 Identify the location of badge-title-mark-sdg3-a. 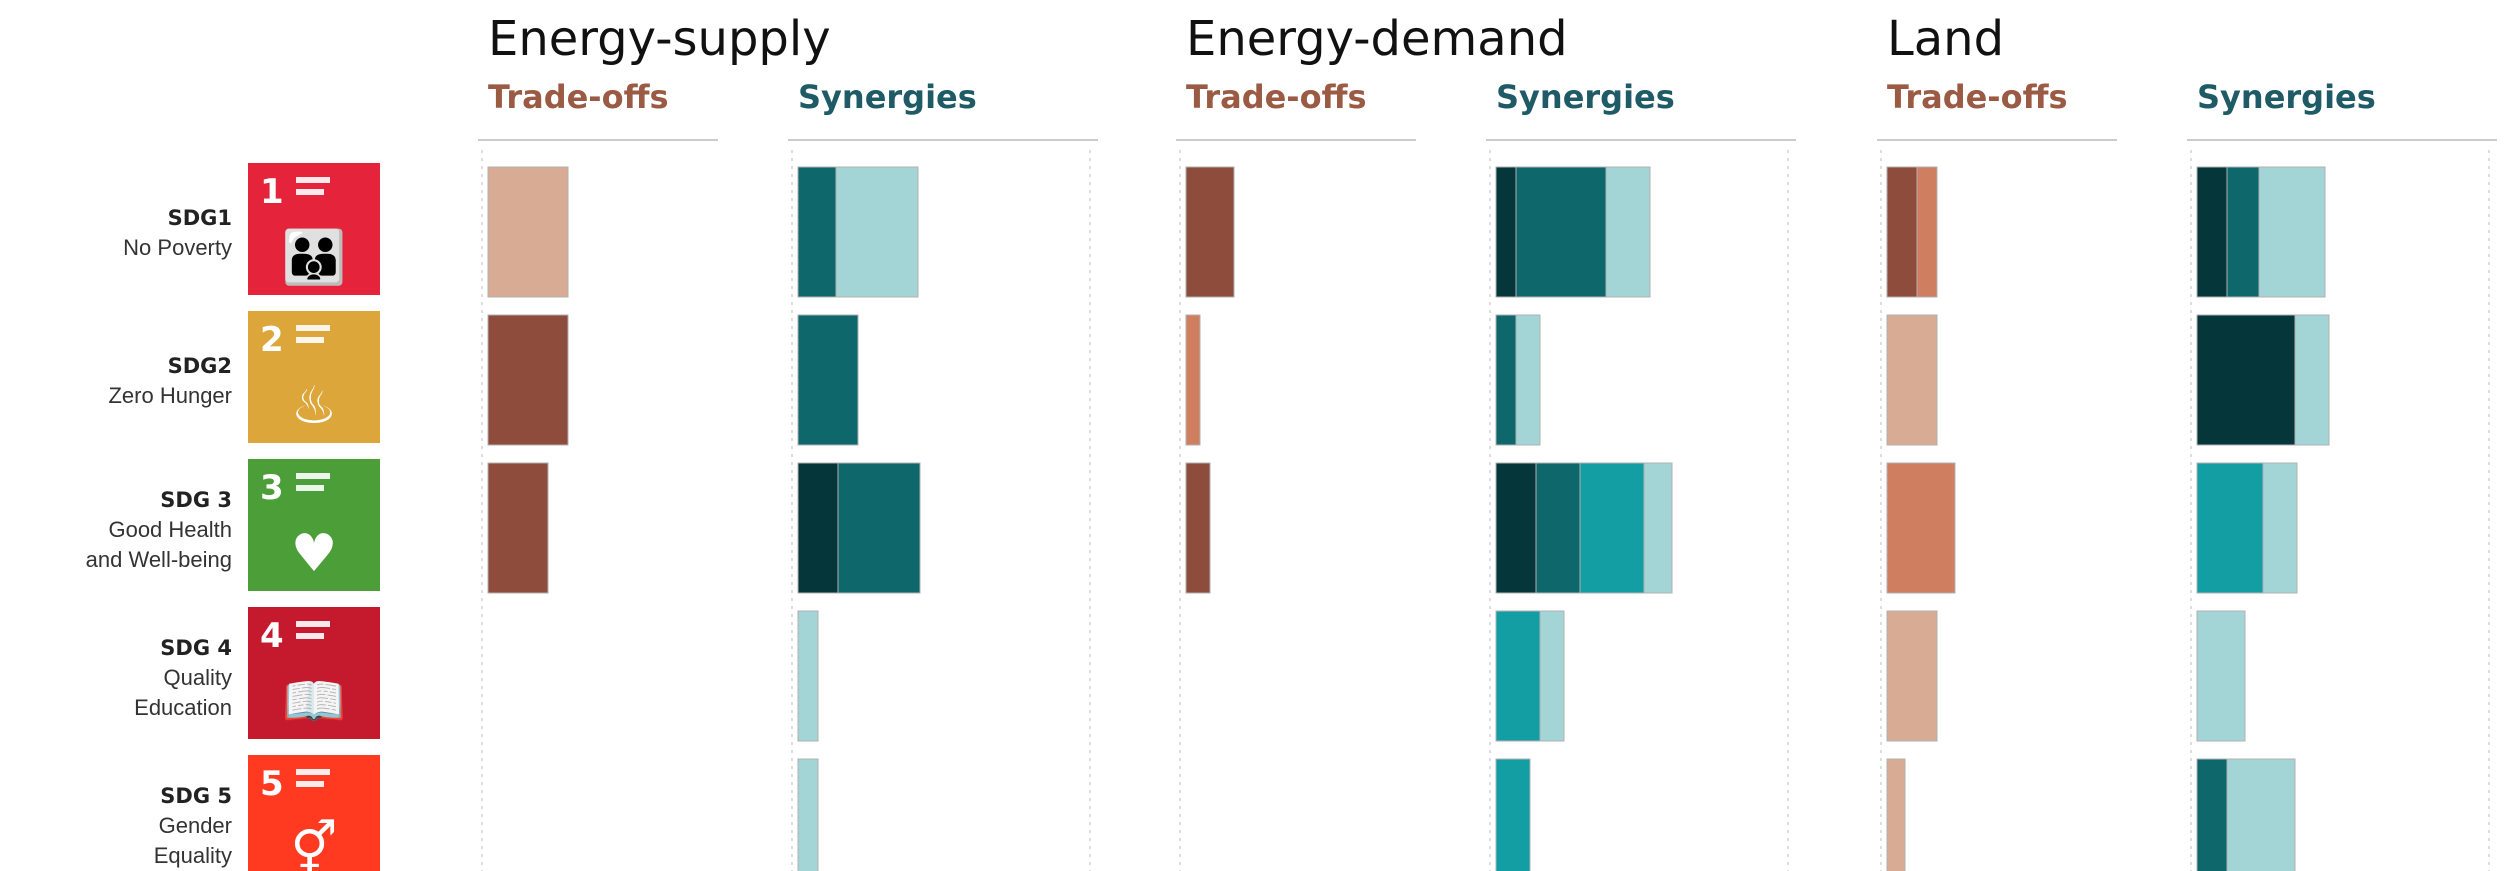
(313, 476).